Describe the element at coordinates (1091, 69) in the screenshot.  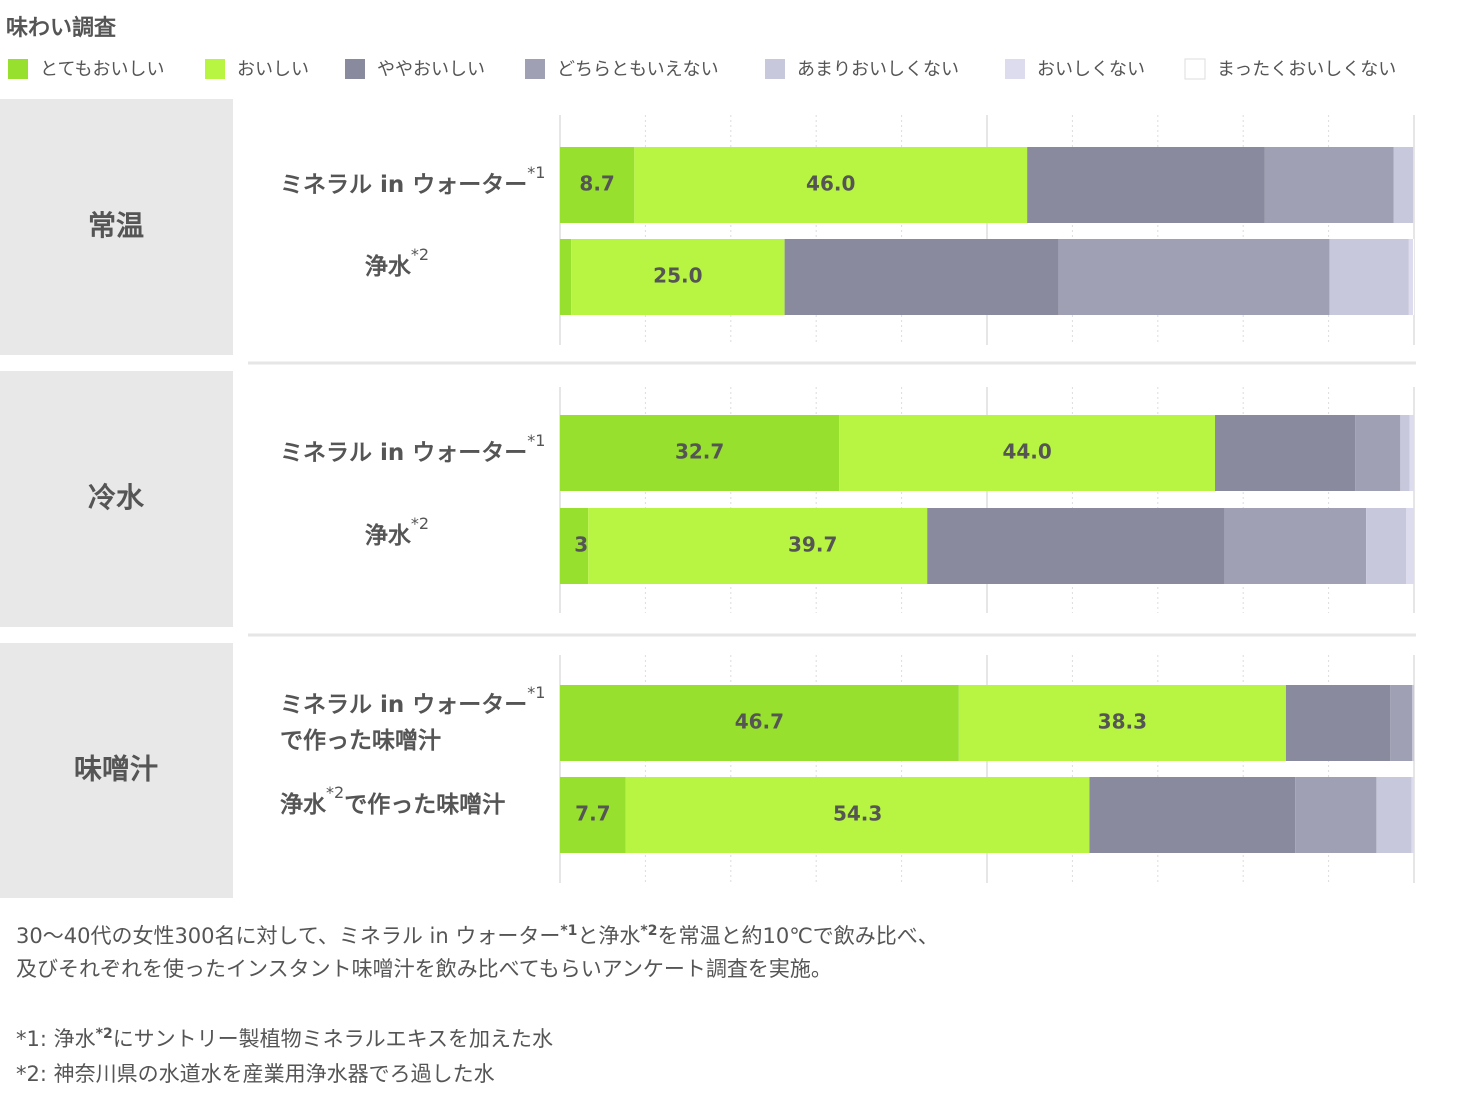
I see `legend-label: おいしくない` at that location.